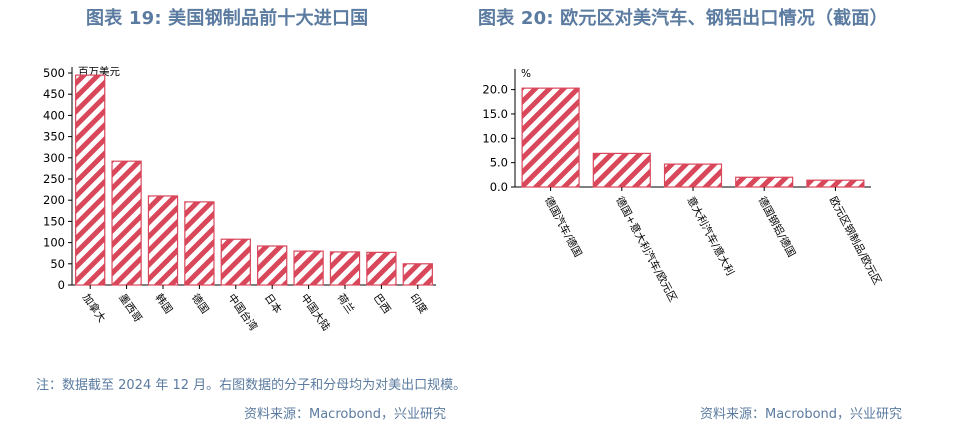 This screenshot has width=958, height=425. Describe the element at coordinates (646, 249) in the screenshot. I see `x-tick-label: 德国+意大利汽车/欧元区` at that location.